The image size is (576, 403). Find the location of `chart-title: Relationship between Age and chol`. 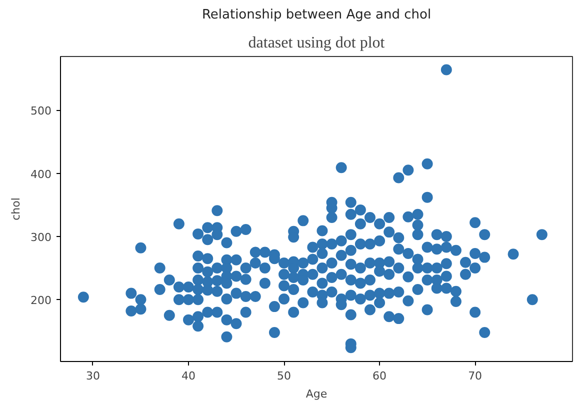

chart-title: Relationship between Age and chol is located at coordinates (317, 15).